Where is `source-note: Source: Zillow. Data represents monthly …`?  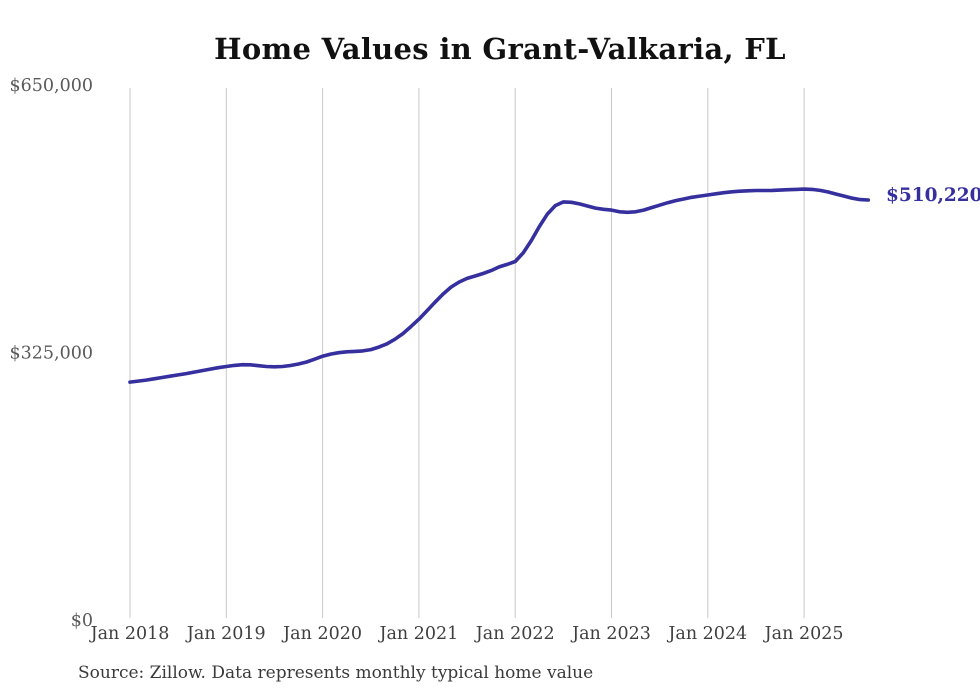 source-note: Source: Zillow. Data represents monthly … is located at coordinates (336, 673).